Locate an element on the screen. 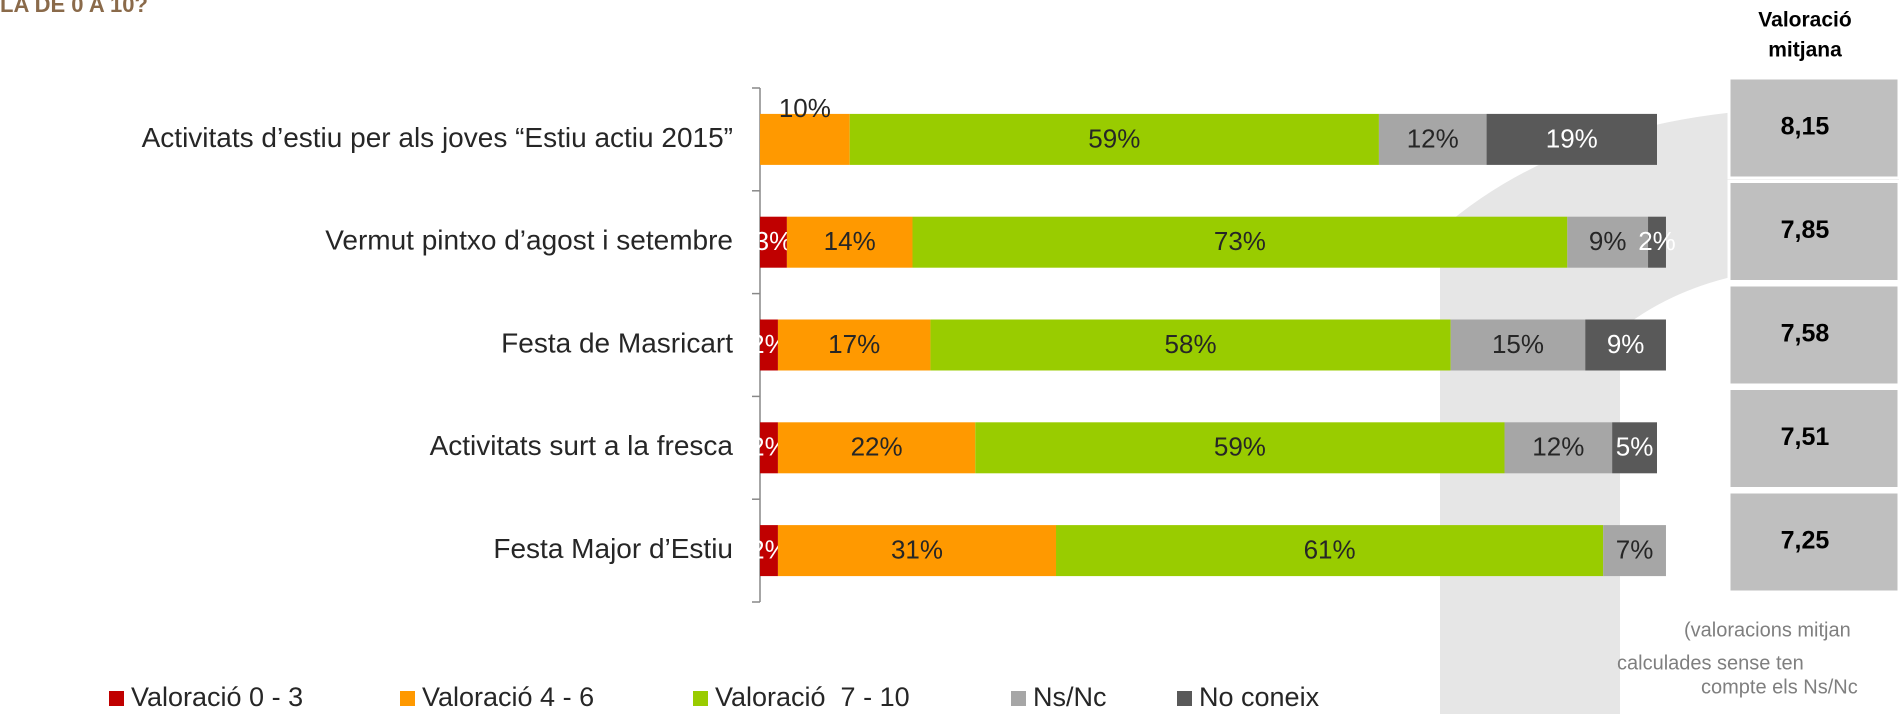 The height and width of the screenshot is (714, 1899). data-label: 3% is located at coordinates (774, 241).